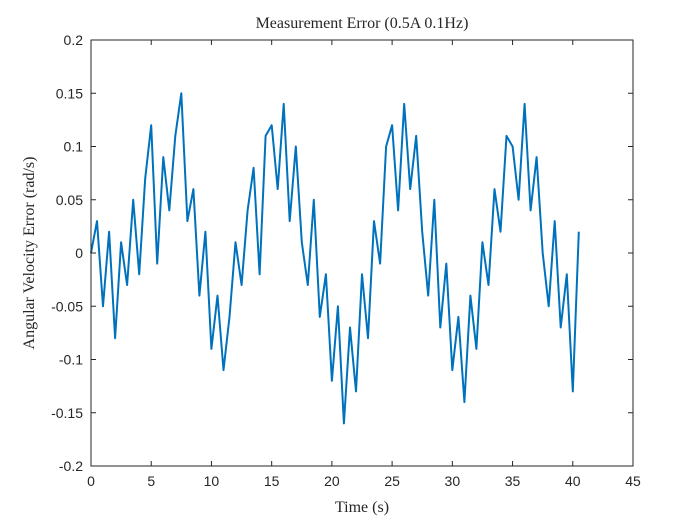 This screenshot has height=525, width=700. I want to click on y-tick-label-5: 0.05, so click(69, 200).